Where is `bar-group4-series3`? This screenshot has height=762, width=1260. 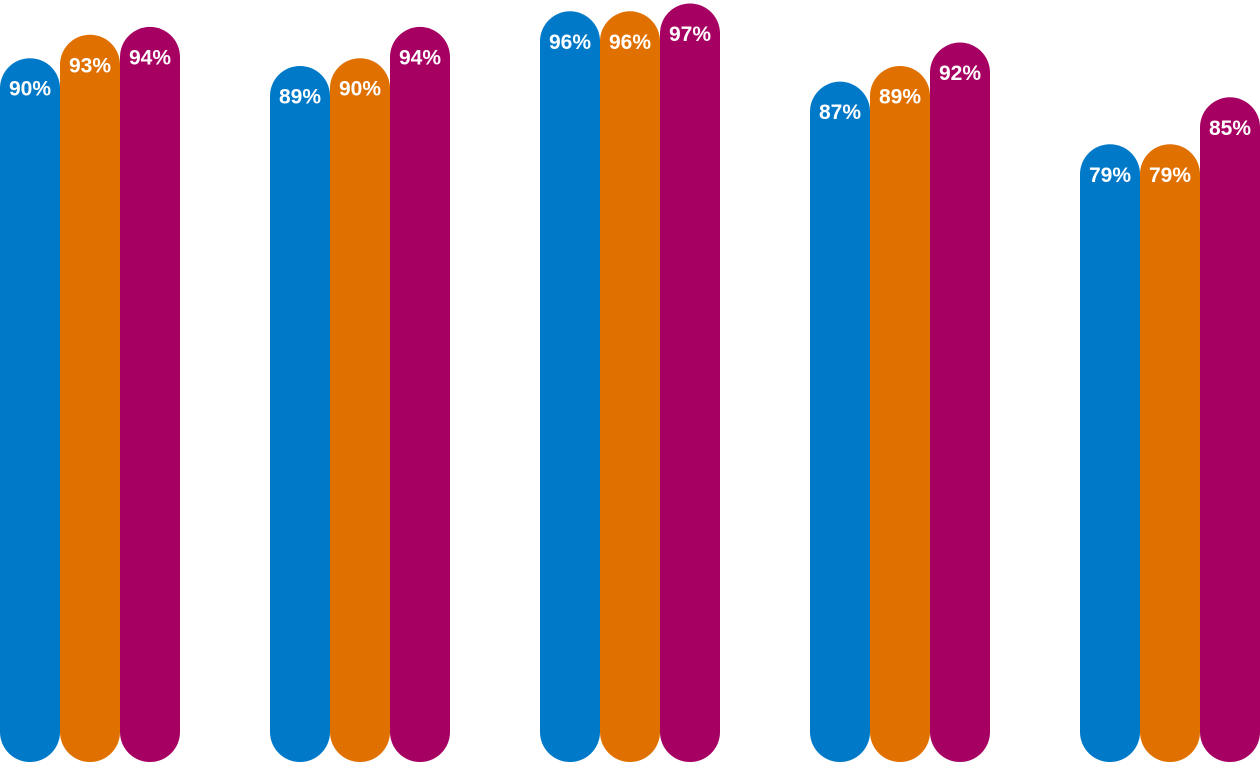 bar-group4-series3 is located at coordinates (960, 402).